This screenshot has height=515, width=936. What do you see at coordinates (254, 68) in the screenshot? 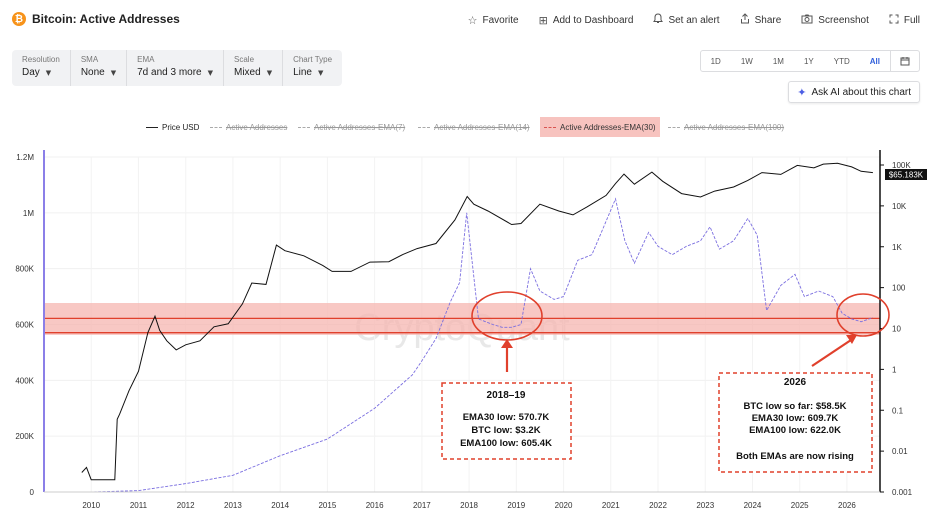
I see `scale-select: Scale Mixed ▼` at bounding box center [254, 68].